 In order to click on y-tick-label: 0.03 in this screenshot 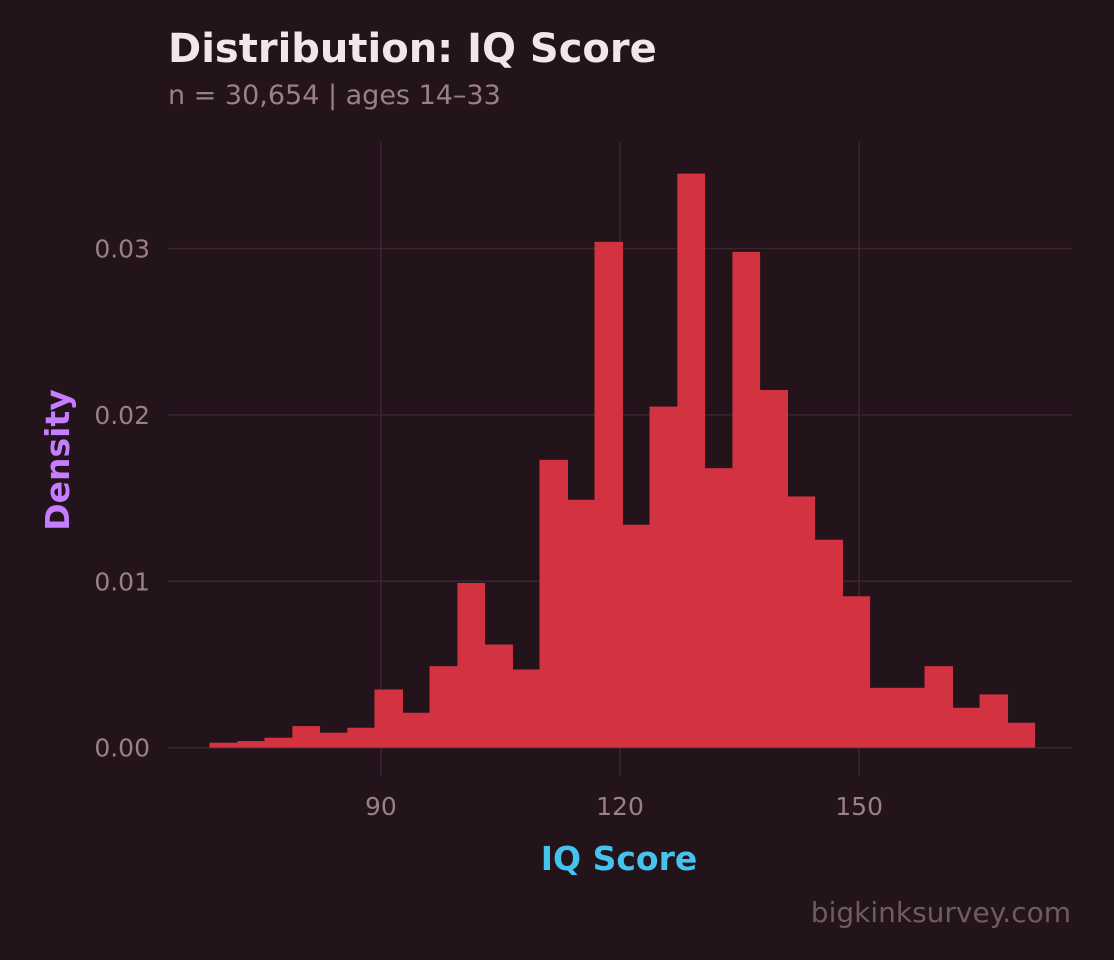, I will do `click(122, 248)`.